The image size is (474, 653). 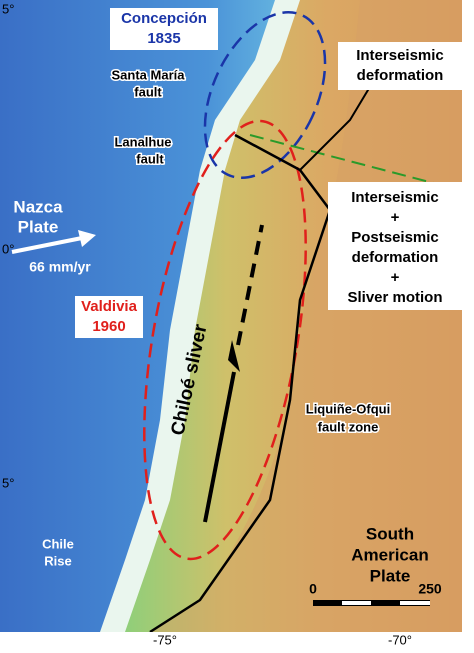 I want to click on label: 1960, so click(x=108, y=326).